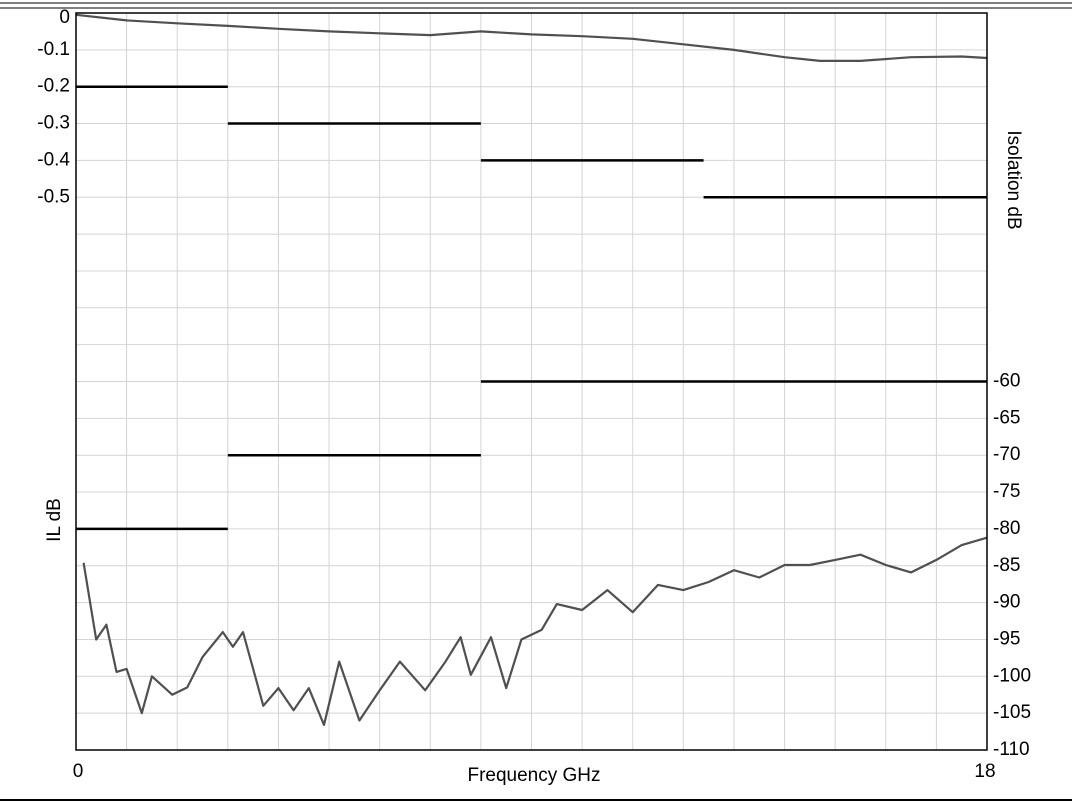 This screenshot has width=1072, height=803. Describe the element at coordinates (1006, 638) in the screenshot. I see `y2-tick-label: -95` at that location.